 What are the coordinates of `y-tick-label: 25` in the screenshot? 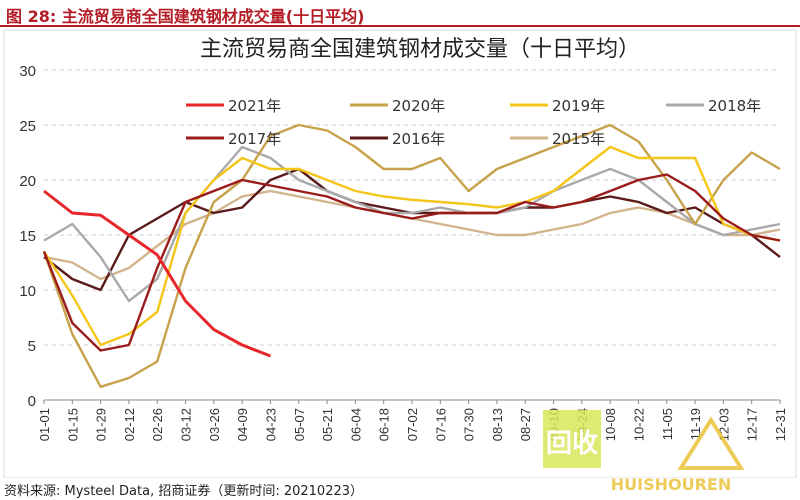 It's located at (27, 126).